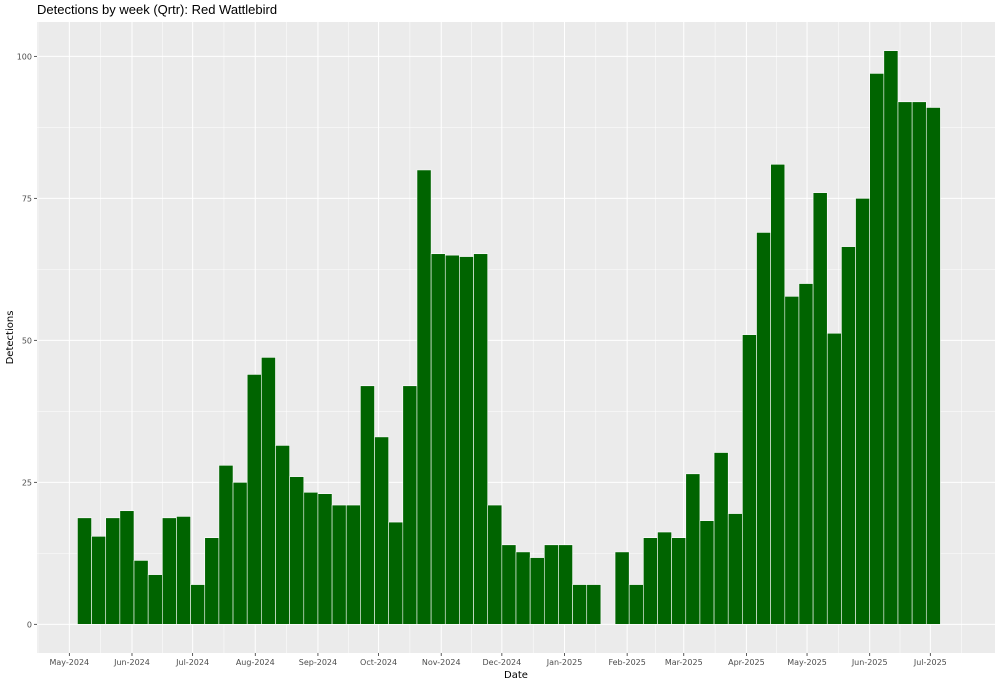 The height and width of the screenshot is (685, 1000). Describe the element at coordinates (29, 624) in the screenshot. I see `y-tick-label: 0` at that location.